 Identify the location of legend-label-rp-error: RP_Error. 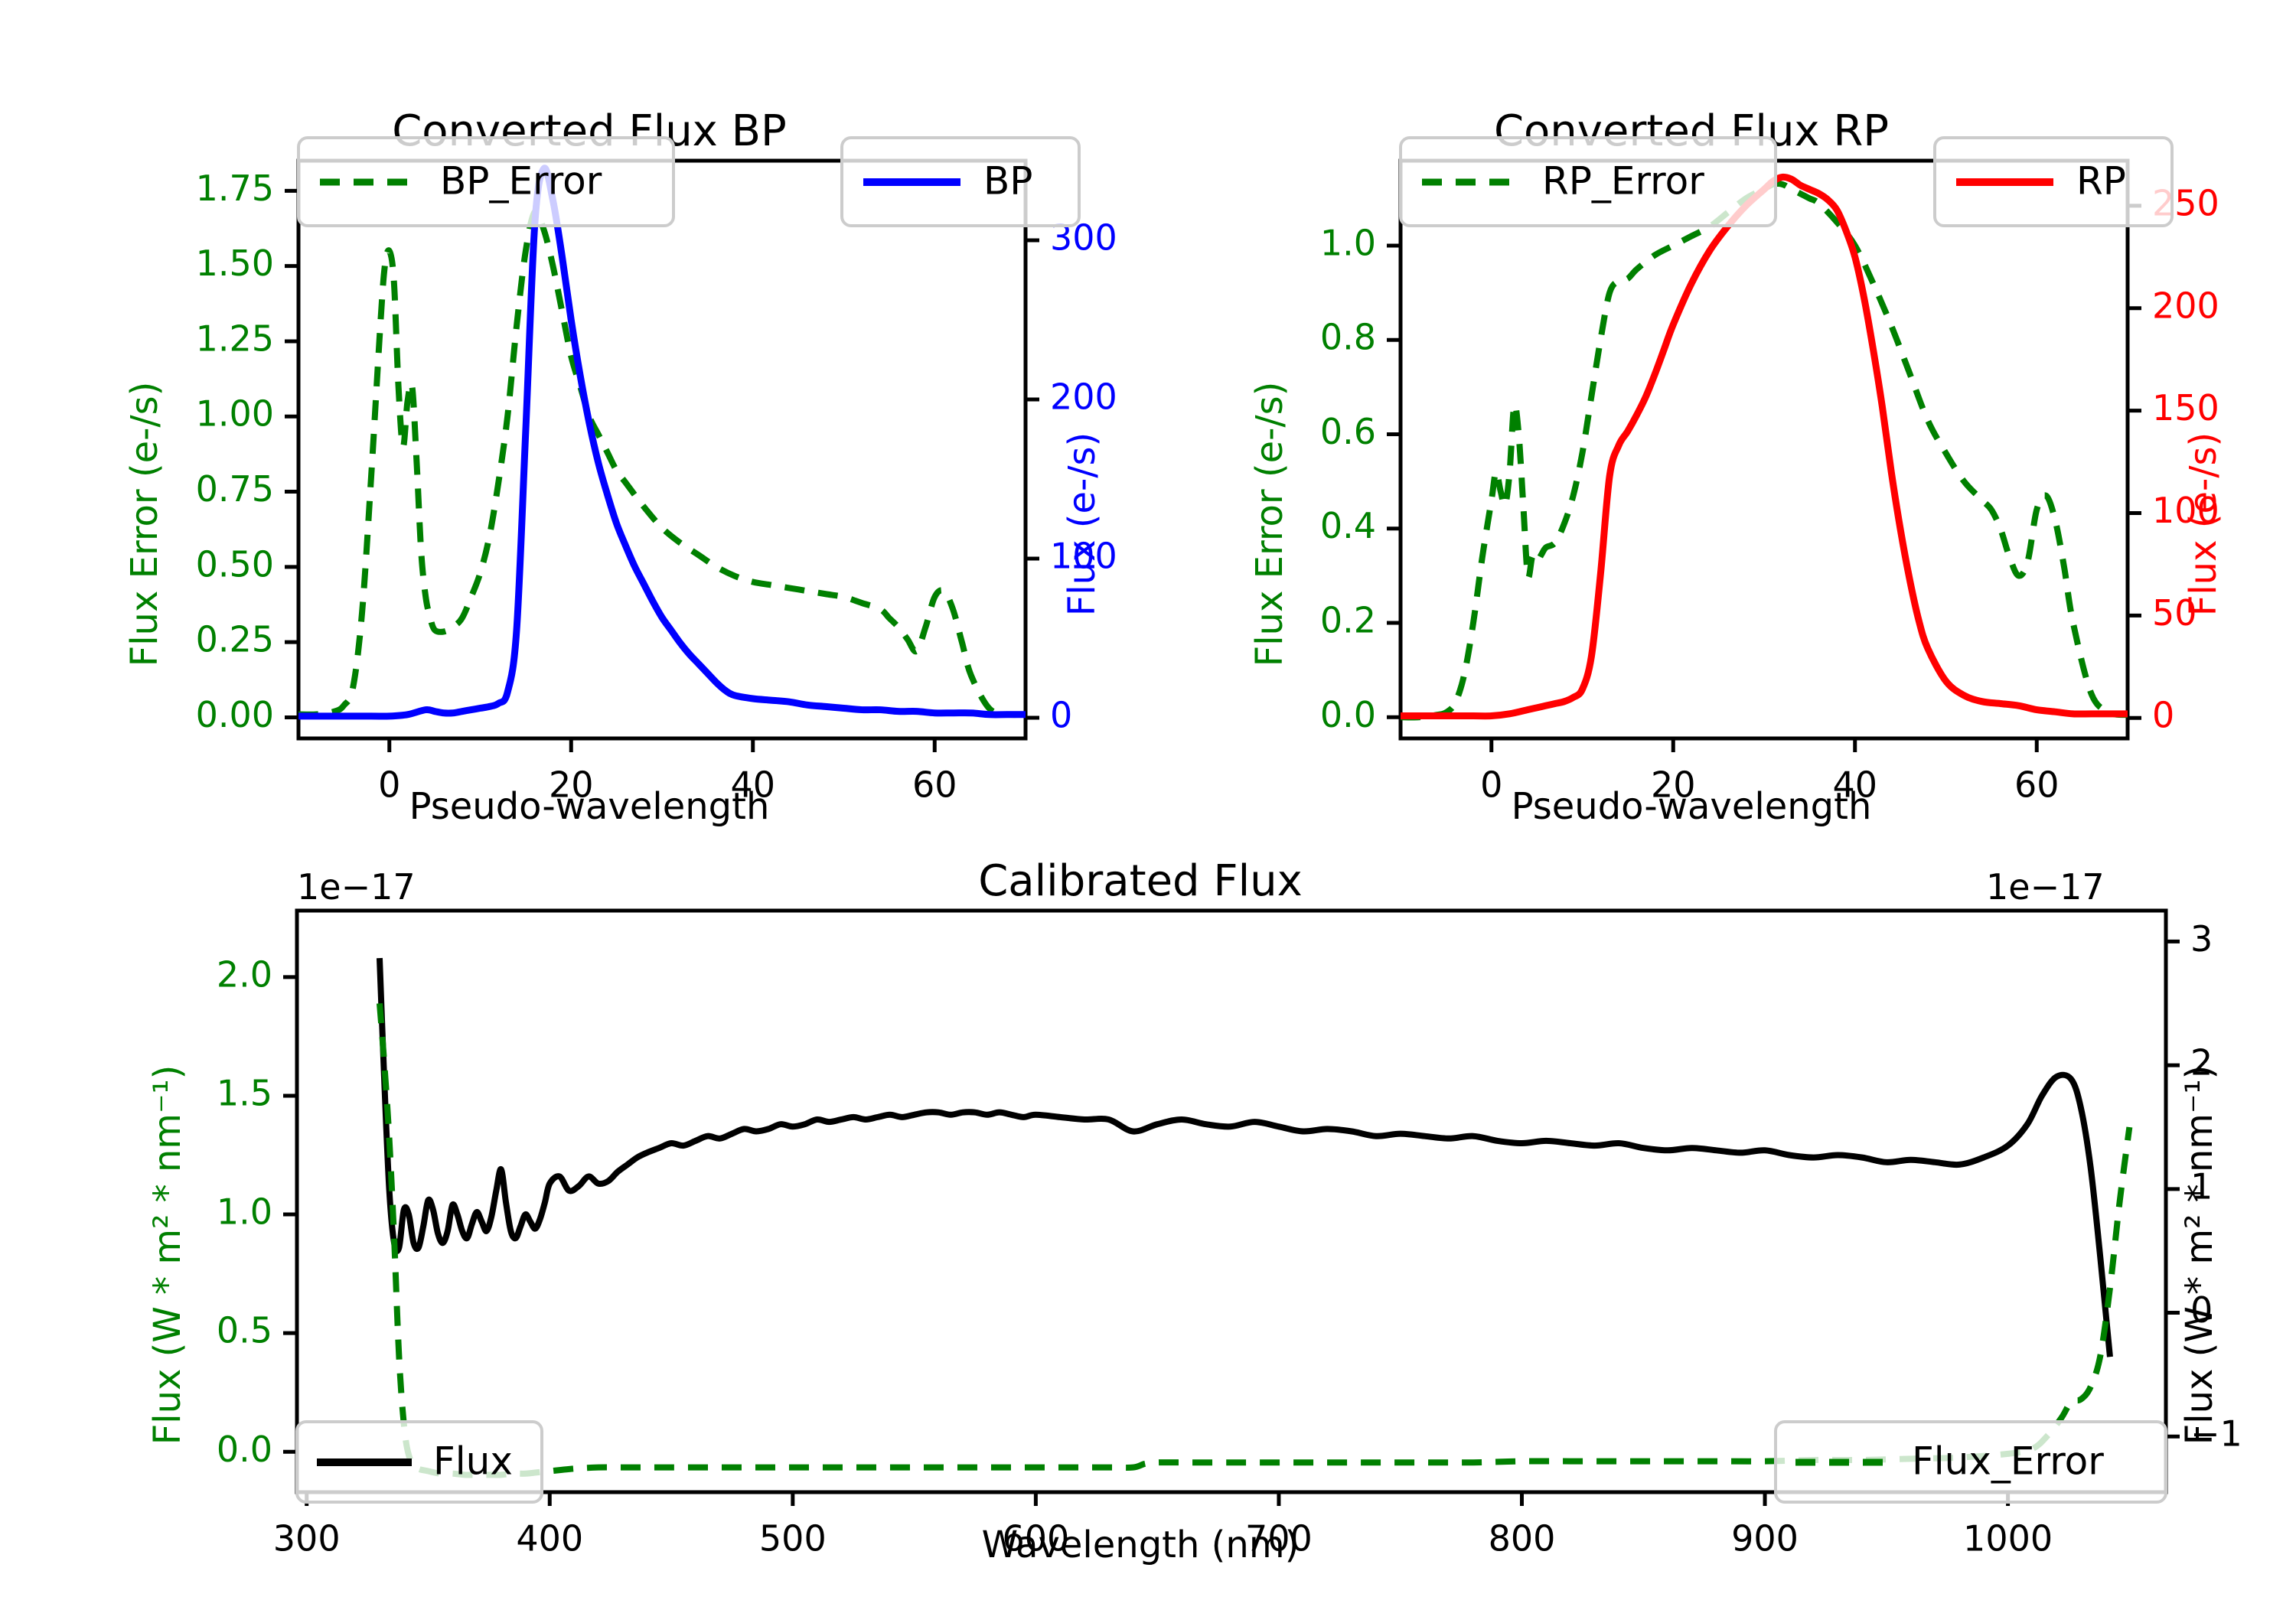
(1623, 182).